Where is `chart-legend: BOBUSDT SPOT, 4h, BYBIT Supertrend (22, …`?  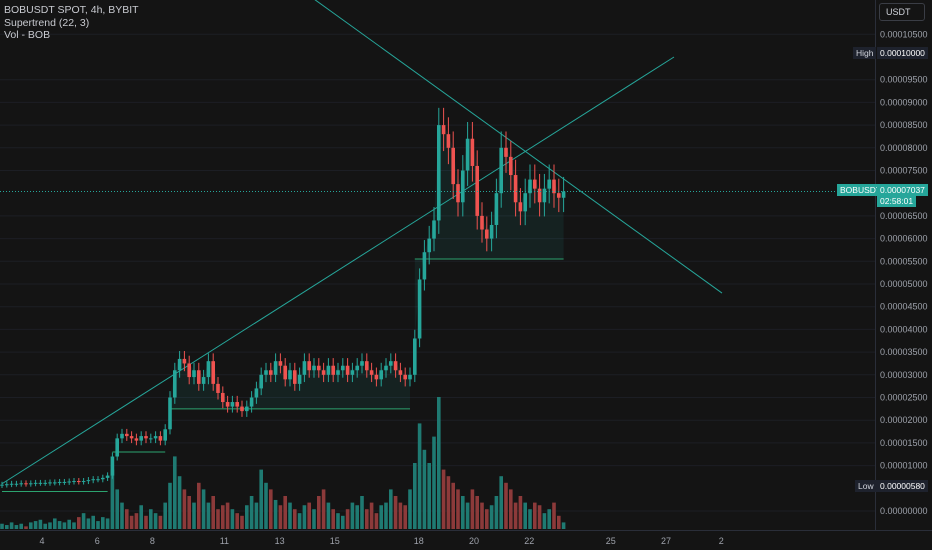
chart-legend: BOBUSDT SPOT, 4h, BYBIT Supertrend (22, … is located at coordinates (71, 23).